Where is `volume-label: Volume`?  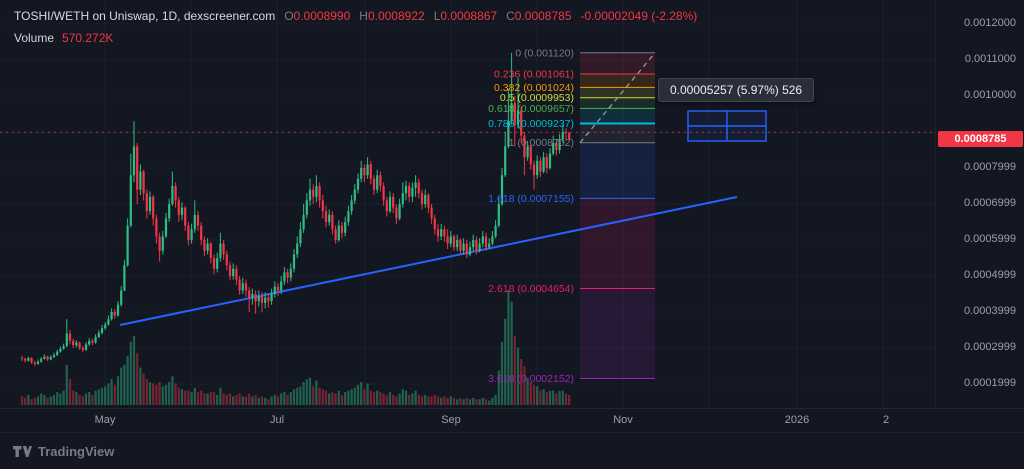 volume-label: Volume is located at coordinates (34, 38).